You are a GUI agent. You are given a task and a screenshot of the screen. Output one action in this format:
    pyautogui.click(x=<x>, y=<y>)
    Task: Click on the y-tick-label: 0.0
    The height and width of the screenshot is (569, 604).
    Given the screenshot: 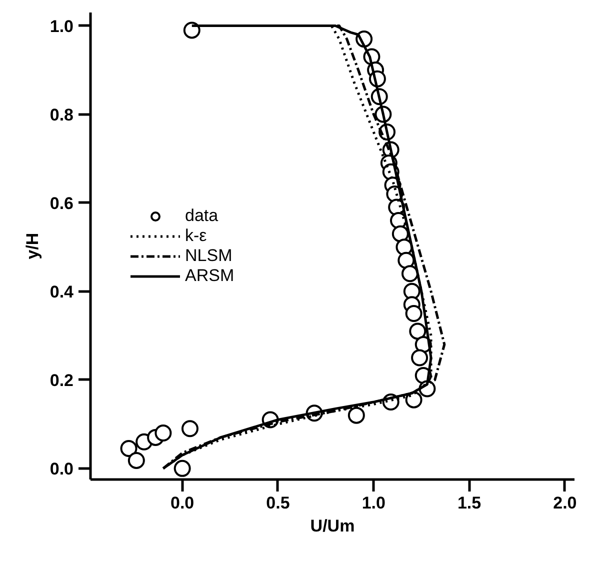 What is the action you would take?
    pyautogui.click(x=62, y=468)
    